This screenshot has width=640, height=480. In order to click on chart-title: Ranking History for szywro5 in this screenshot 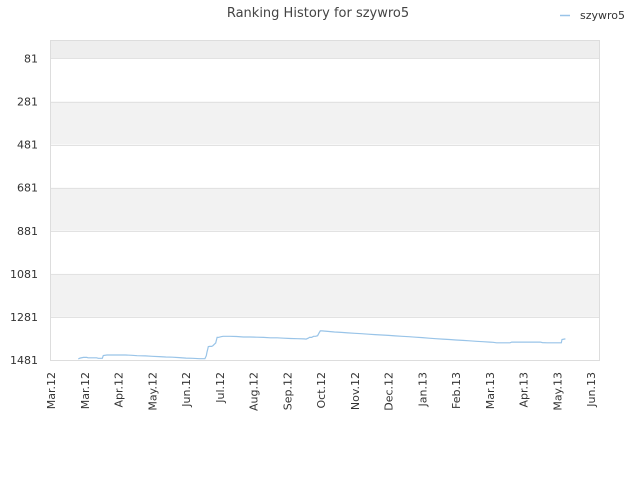, I will do `click(318, 13)`.